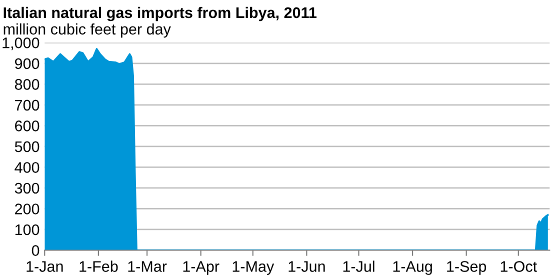  Describe the element at coordinates (27, 230) in the screenshot. I see `y-tick-label: 100` at that location.